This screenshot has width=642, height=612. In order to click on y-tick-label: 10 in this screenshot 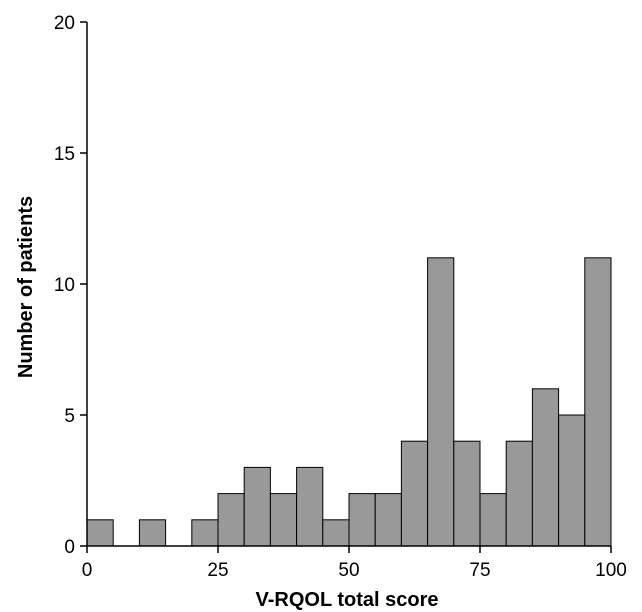, I will do `click(64, 285)`.